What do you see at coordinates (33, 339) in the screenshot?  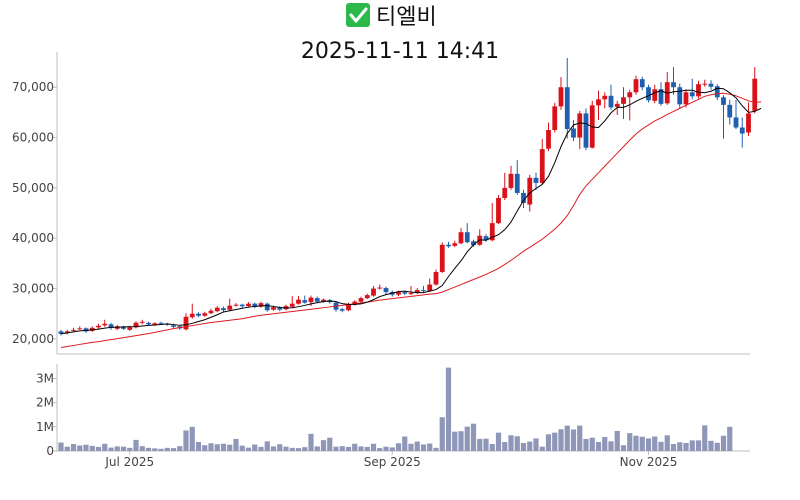 I see `price-y-tick-label: 20,000` at bounding box center [33, 339].